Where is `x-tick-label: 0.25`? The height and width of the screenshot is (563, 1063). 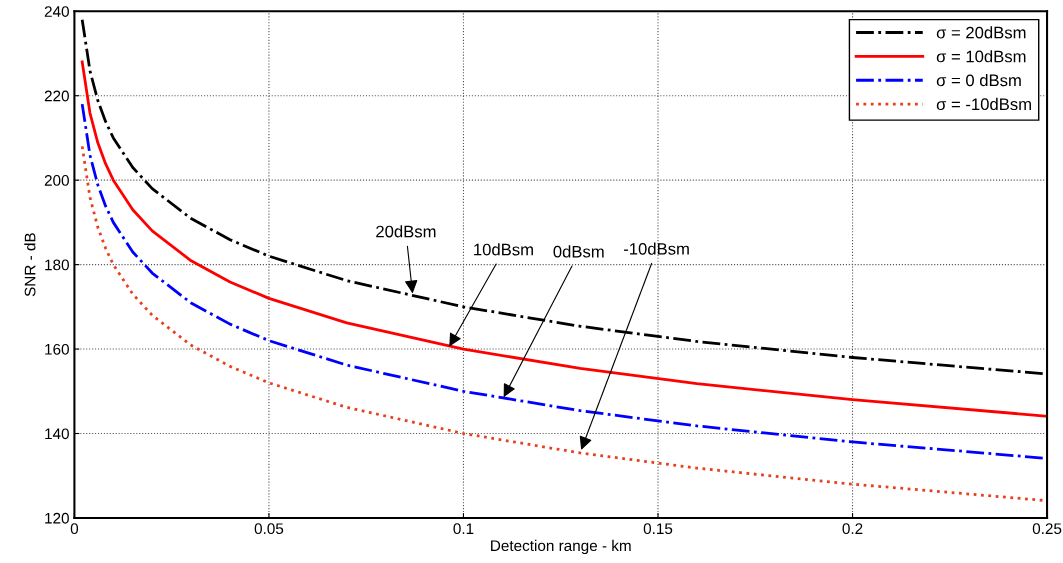 x-tick-label: 0.25 is located at coordinates (1047, 529).